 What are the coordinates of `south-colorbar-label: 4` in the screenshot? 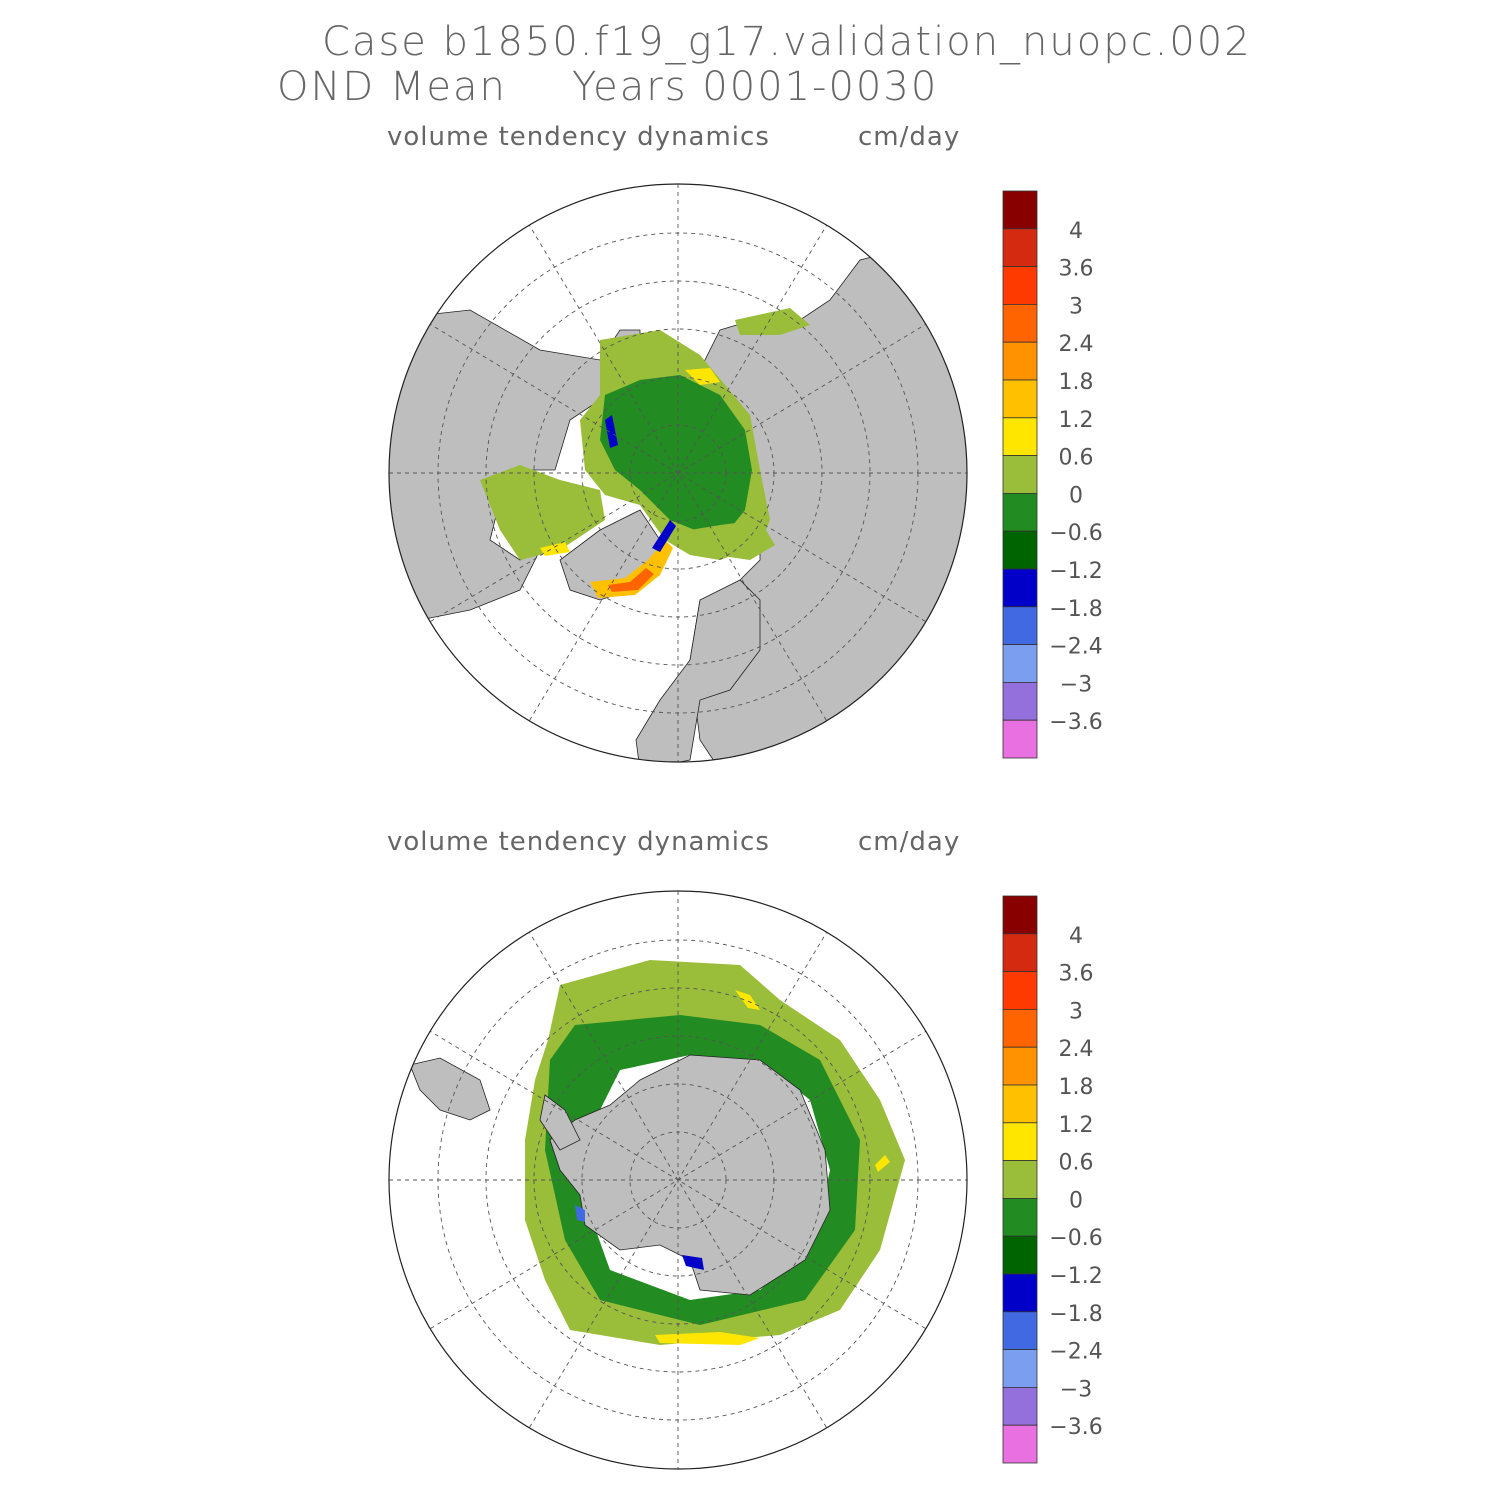 It's located at (1076, 936).